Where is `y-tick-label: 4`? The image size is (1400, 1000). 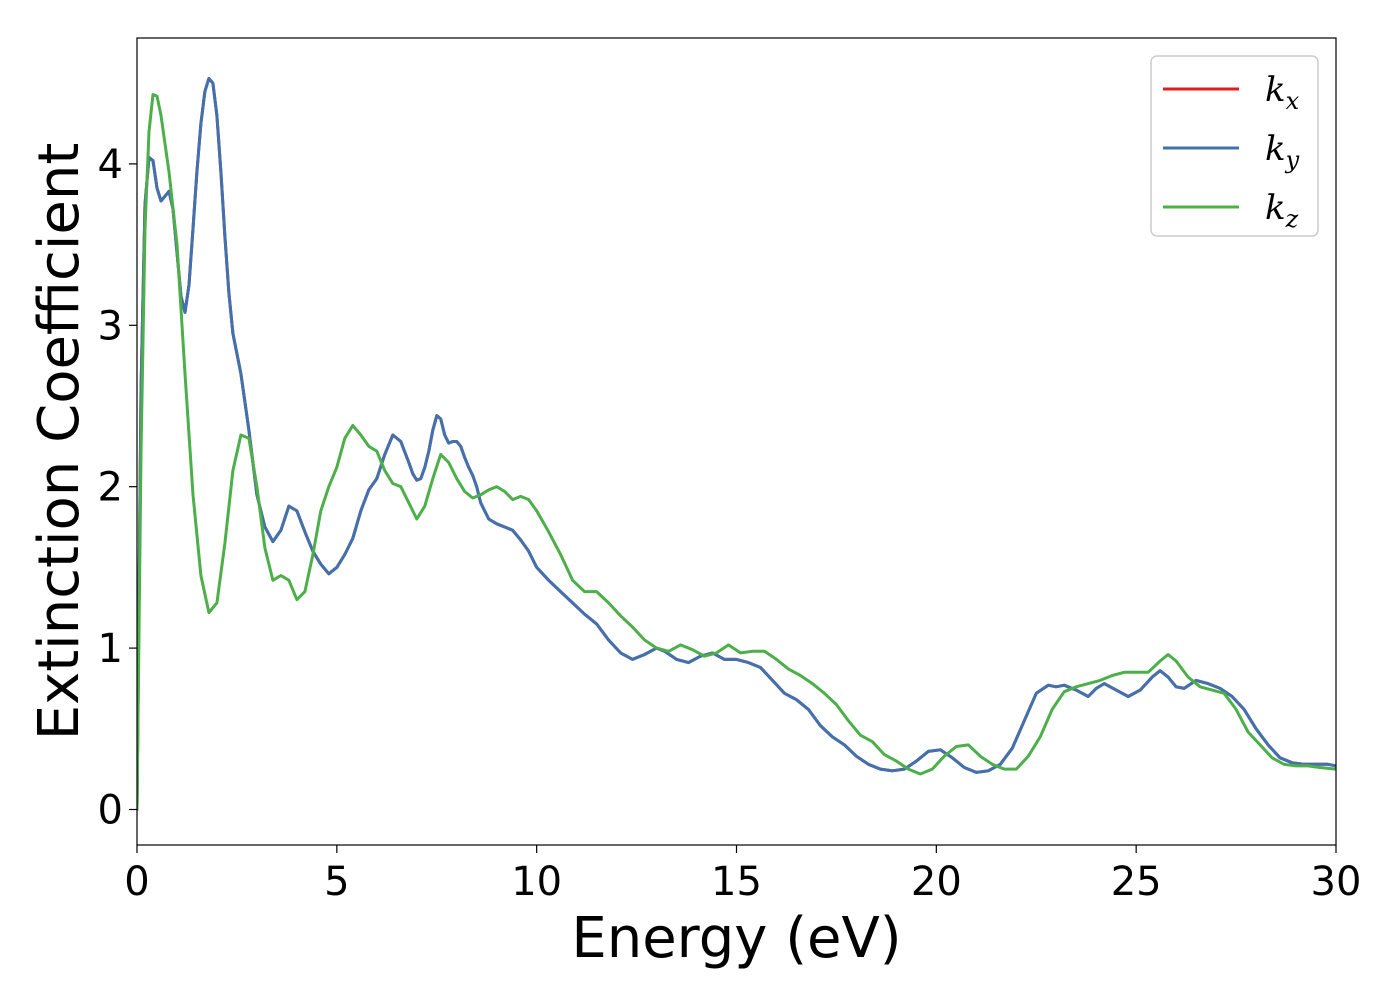 y-tick-label: 4 is located at coordinates (110, 165).